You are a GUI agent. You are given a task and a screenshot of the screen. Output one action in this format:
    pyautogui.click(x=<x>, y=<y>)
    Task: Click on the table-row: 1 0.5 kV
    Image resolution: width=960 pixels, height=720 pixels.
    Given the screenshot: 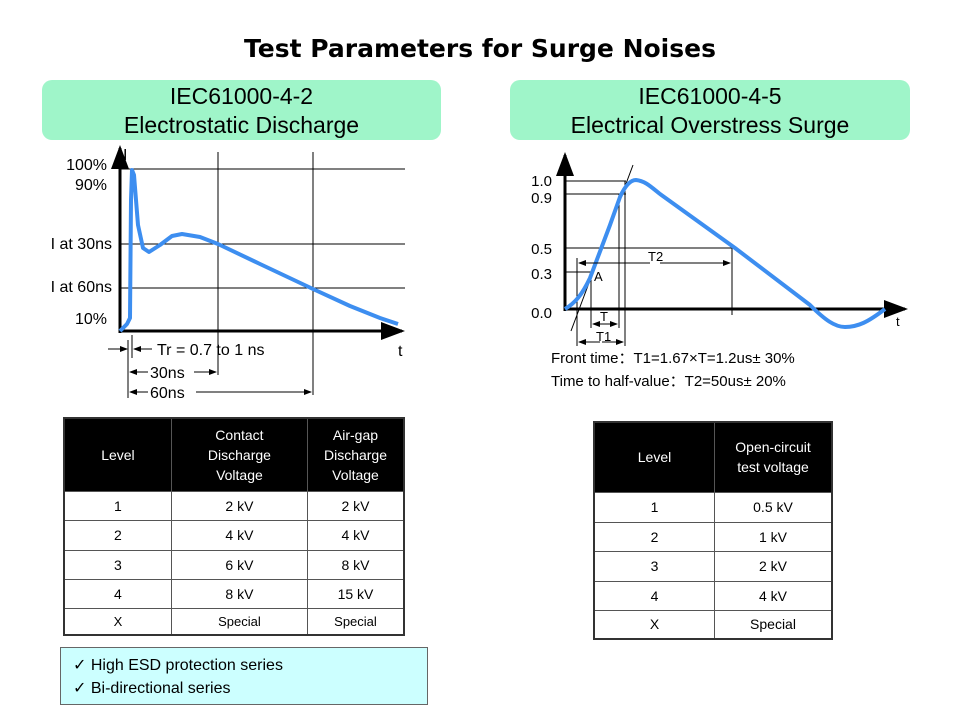 What is the action you would take?
    pyautogui.click(x=713, y=507)
    